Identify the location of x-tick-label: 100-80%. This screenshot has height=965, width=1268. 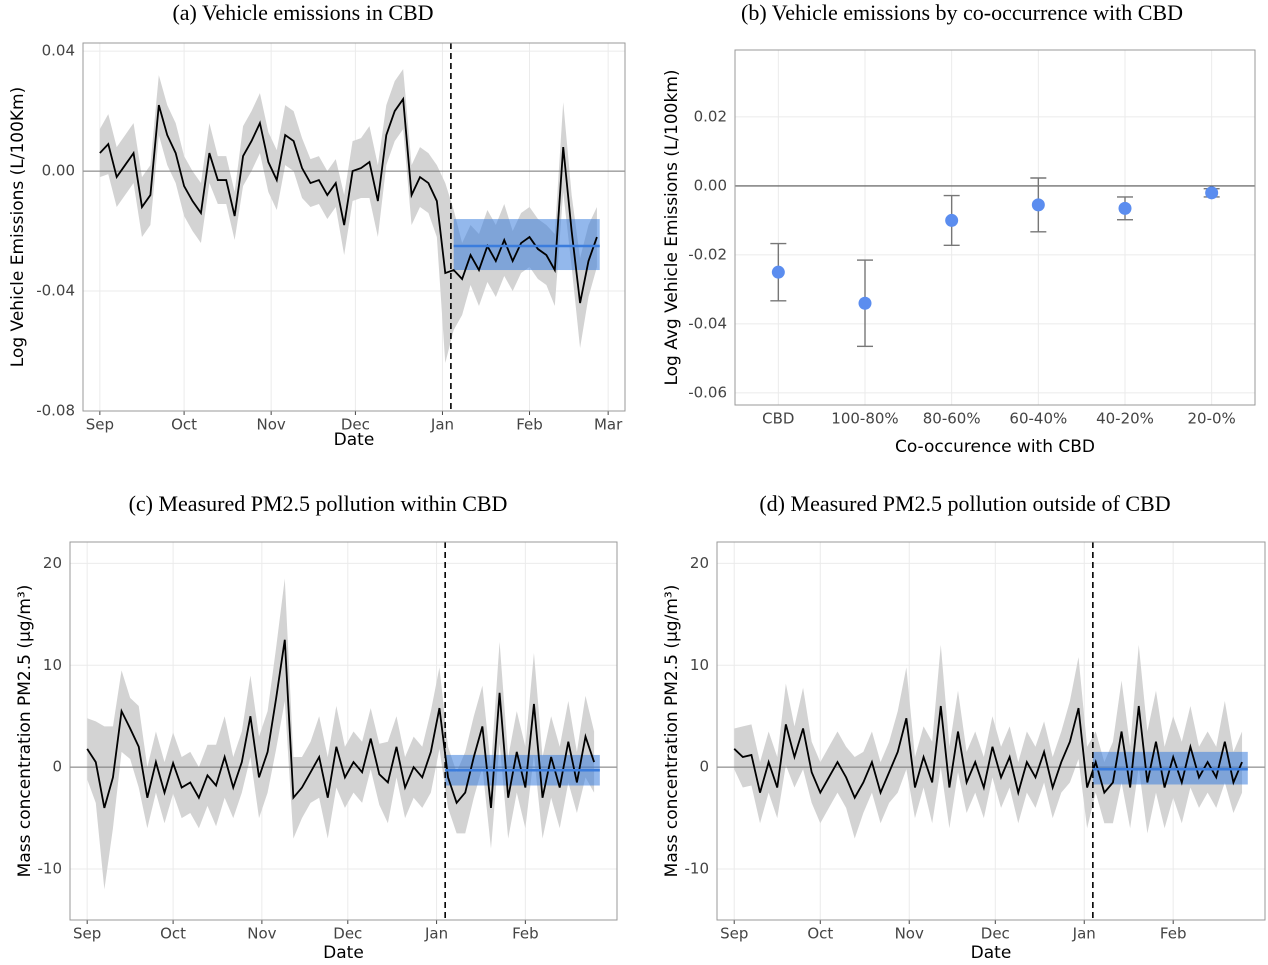
(864, 419).